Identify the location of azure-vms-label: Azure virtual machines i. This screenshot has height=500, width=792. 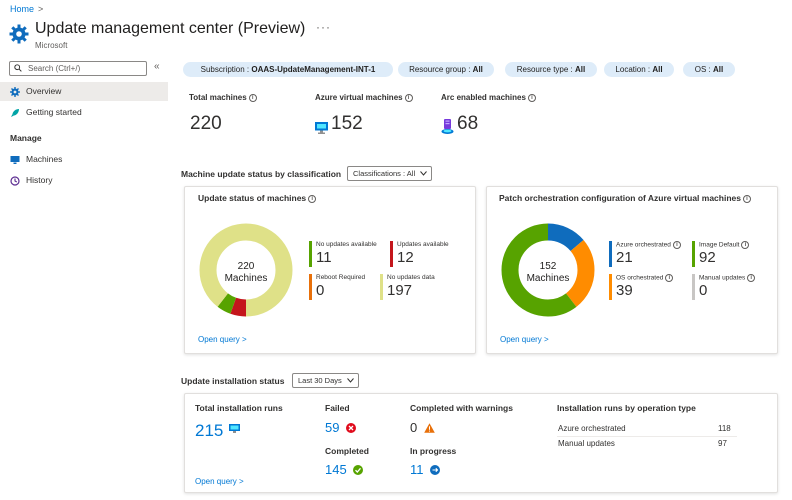
(364, 97).